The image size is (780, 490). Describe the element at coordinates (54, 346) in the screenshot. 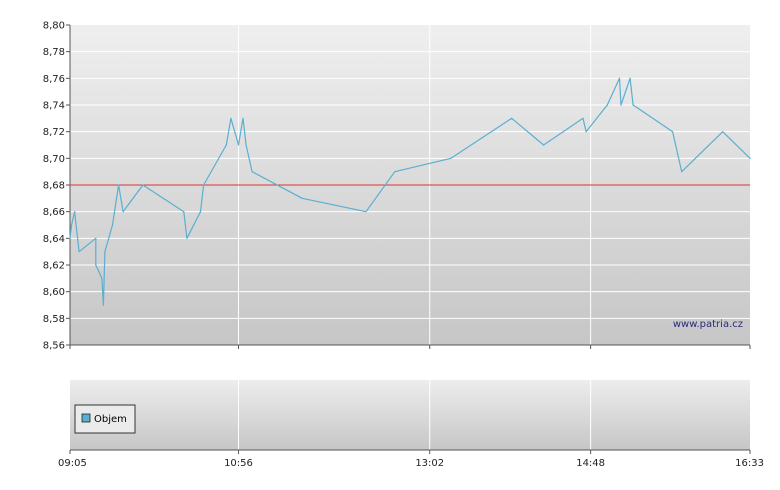

I see `price-y-tick-label: 8,56` at that location.